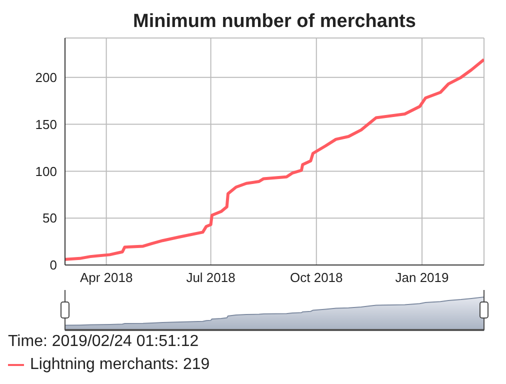 This screenshot has height=384, width=506. I want to click on y-tick-label: 200, so click(46, 78).